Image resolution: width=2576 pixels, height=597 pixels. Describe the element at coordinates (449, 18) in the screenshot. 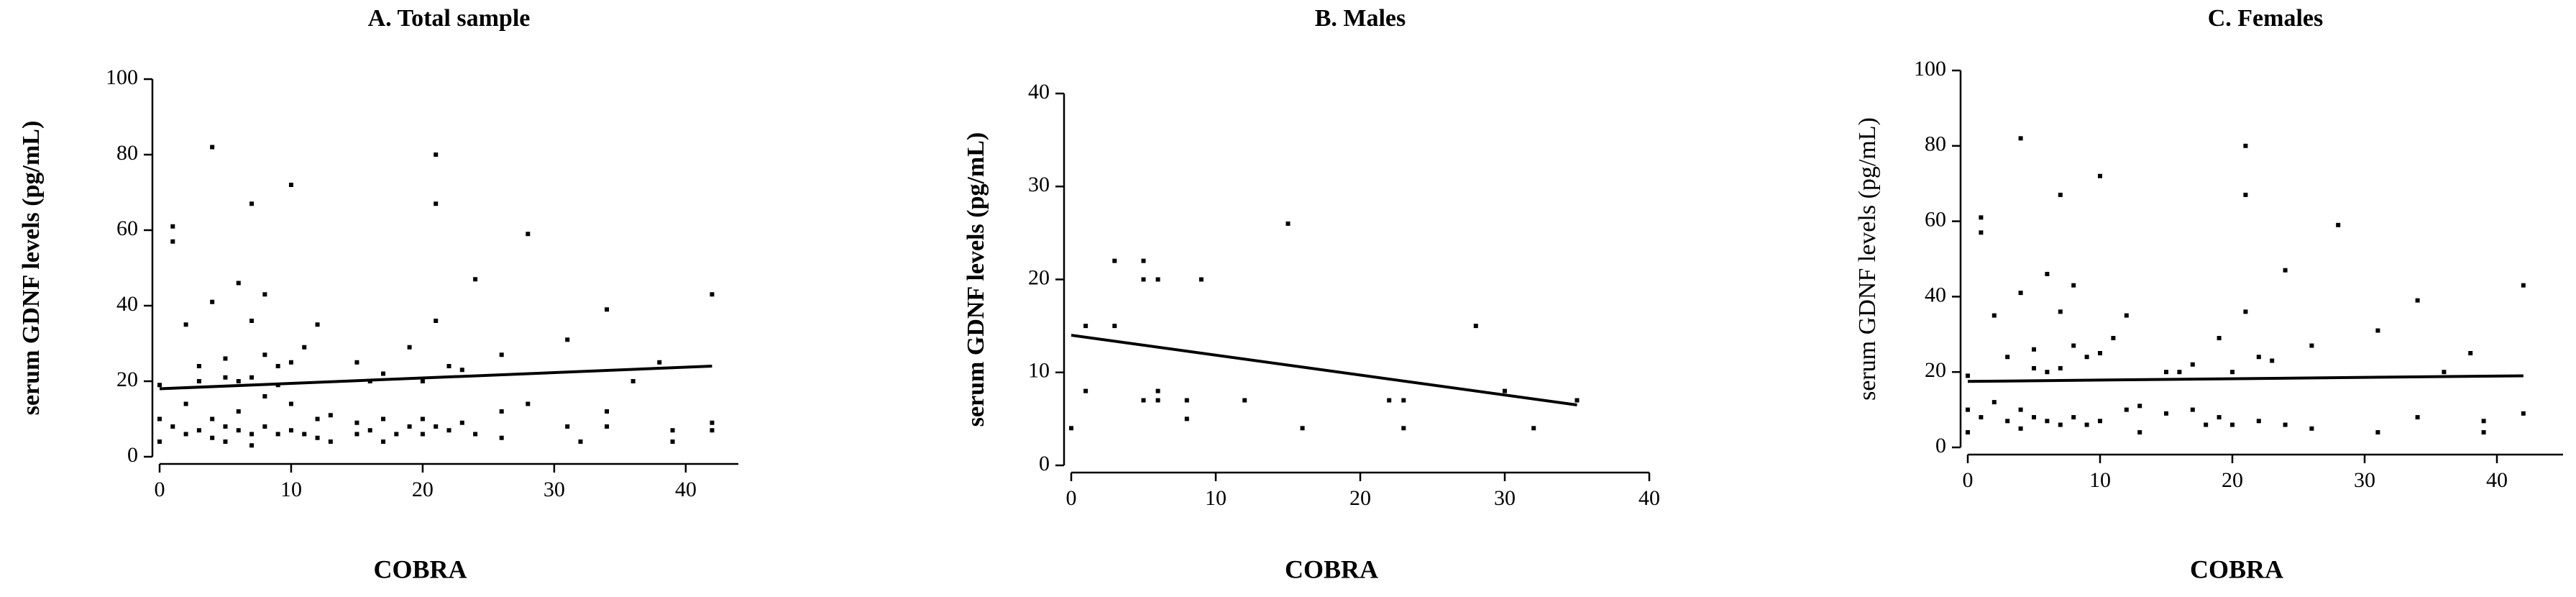

I see `chart-title: A. Total sample` at that location.